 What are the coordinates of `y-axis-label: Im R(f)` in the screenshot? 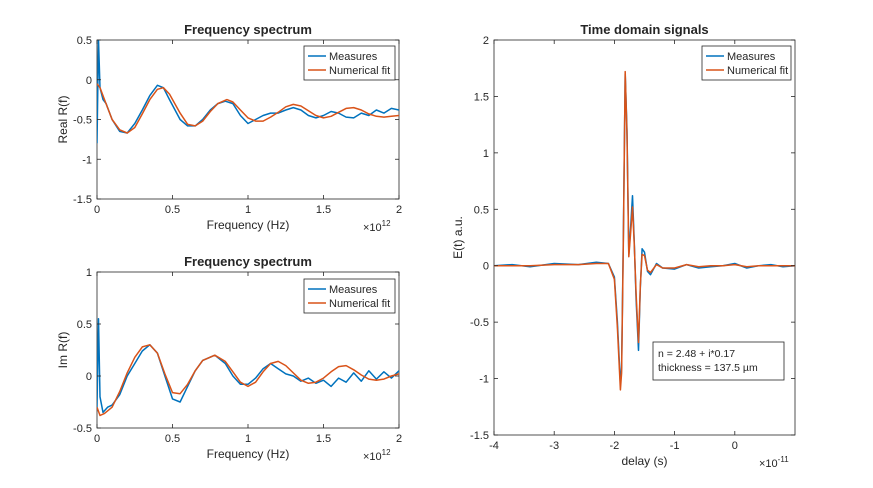 It's located at (63, 350).